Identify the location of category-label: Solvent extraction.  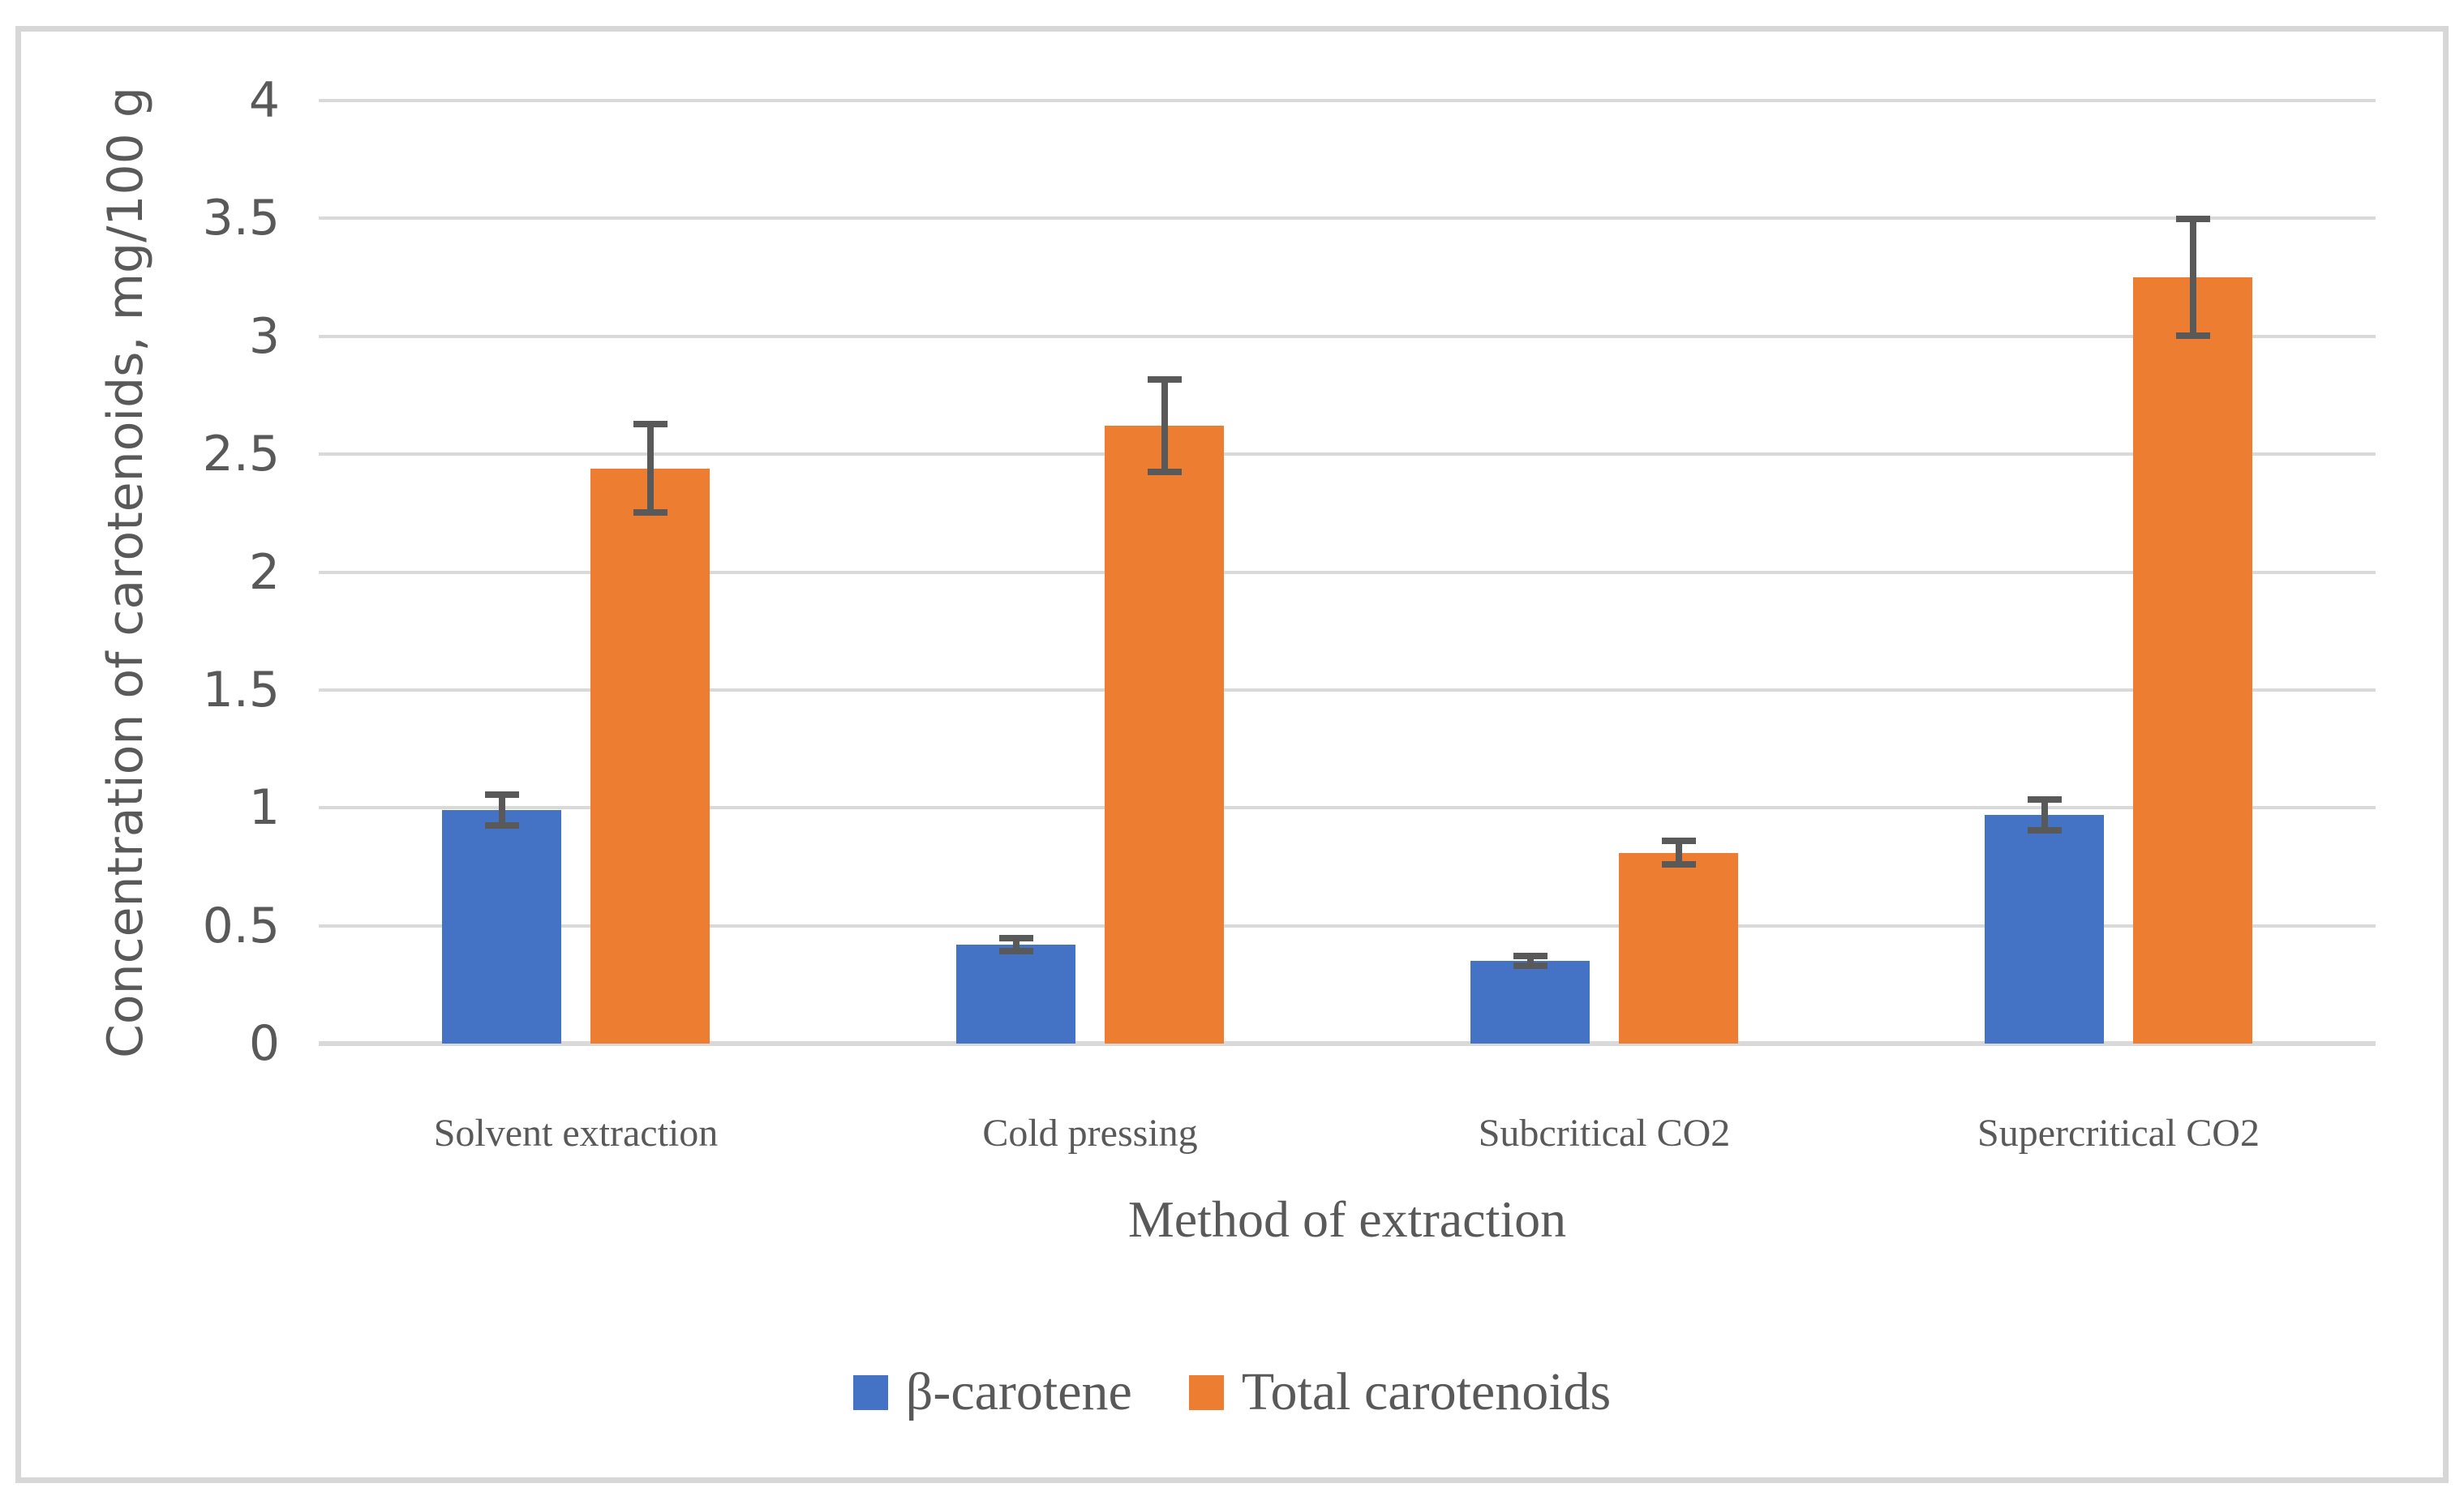
(576, 1133).